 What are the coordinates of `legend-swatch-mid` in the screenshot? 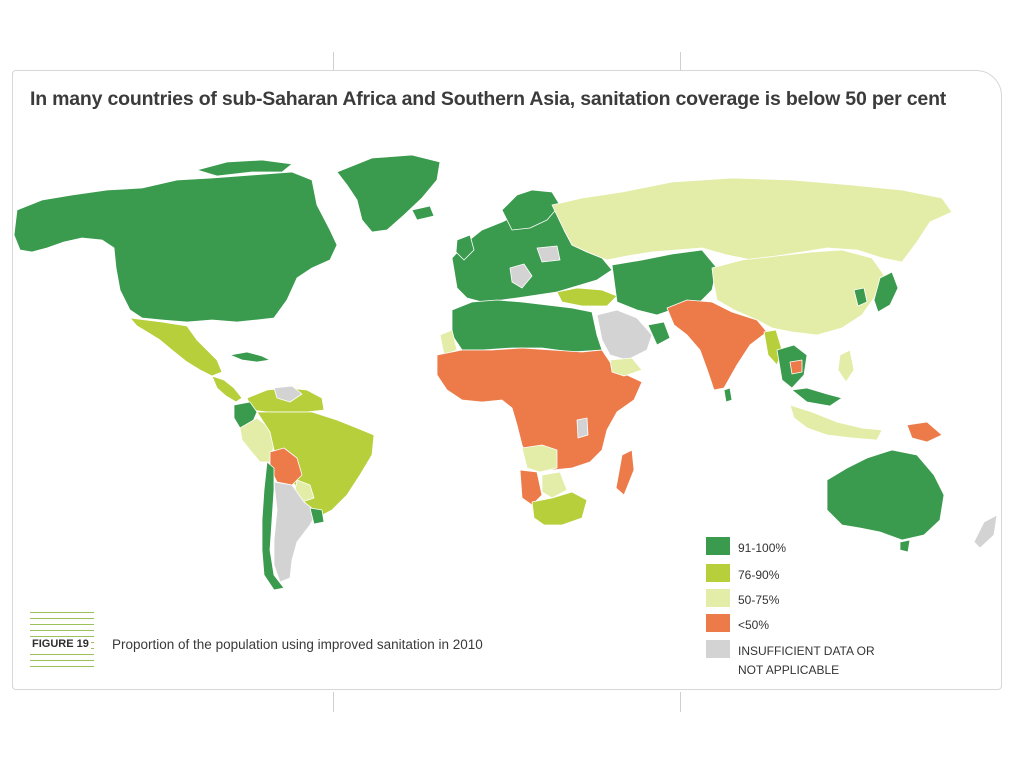 It's located at (718, 573).